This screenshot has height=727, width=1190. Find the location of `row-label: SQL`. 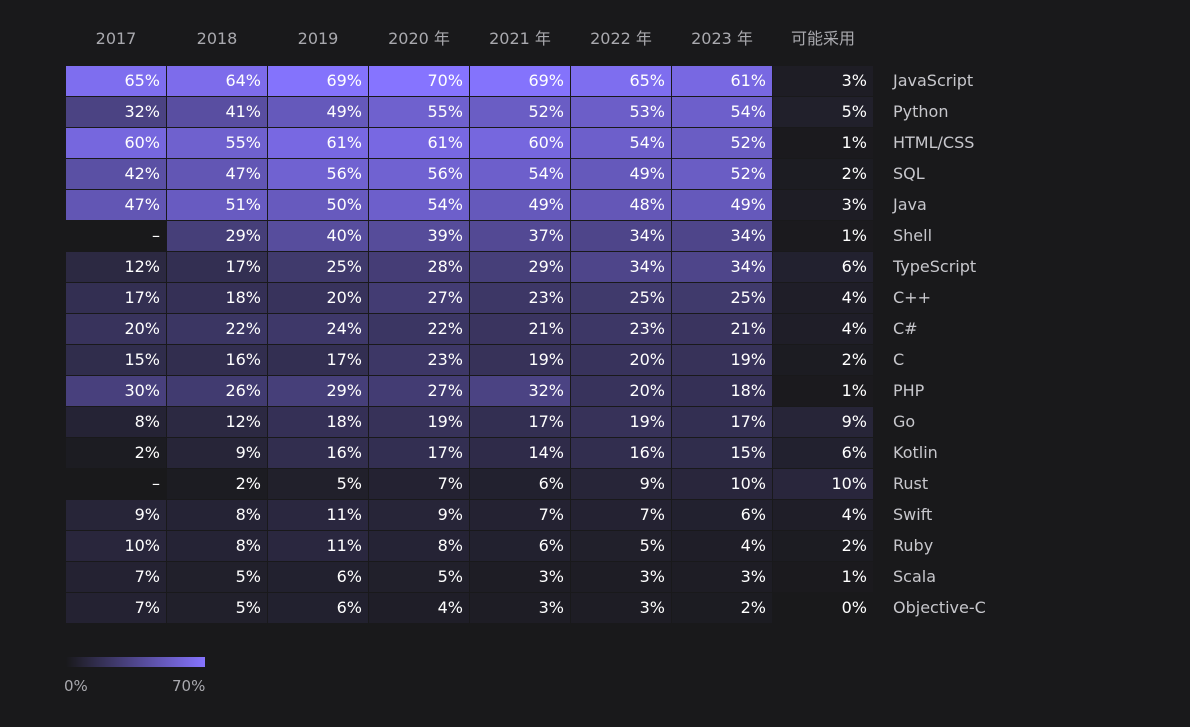

row-label: SQL is located at coordinates (909, 173).